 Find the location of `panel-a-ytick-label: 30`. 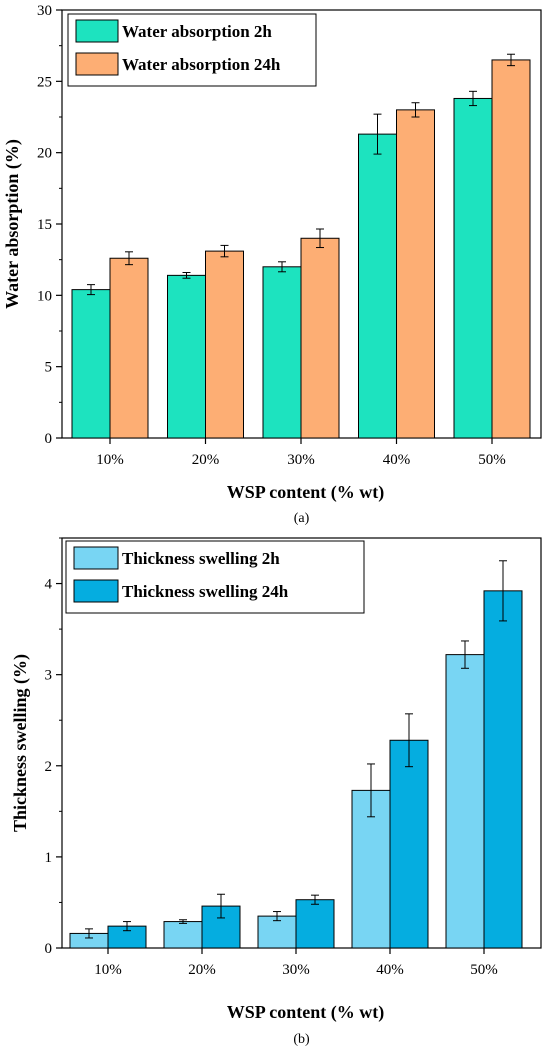

panel-a-ytick-label: 30 is located at coordinates (44, 11).